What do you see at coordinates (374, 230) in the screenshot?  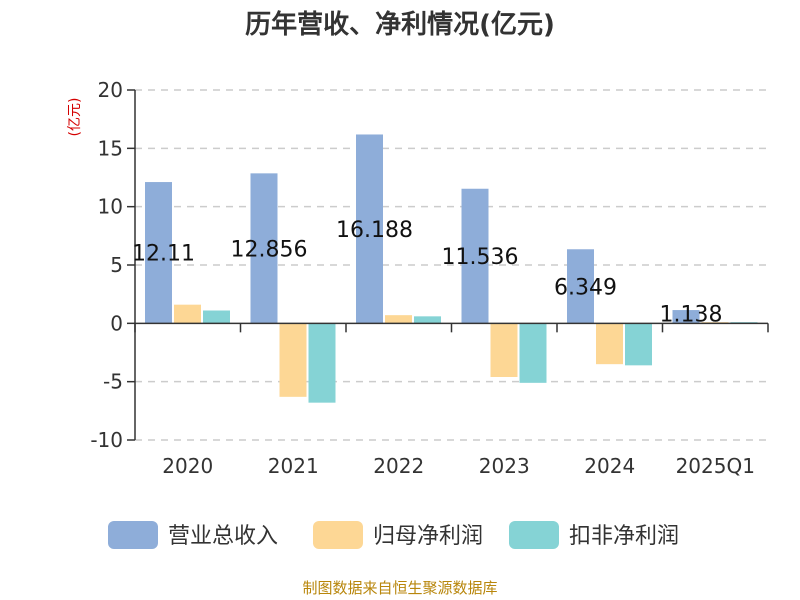 I see `data-label: 16.188` at bounding box center [374, 230].